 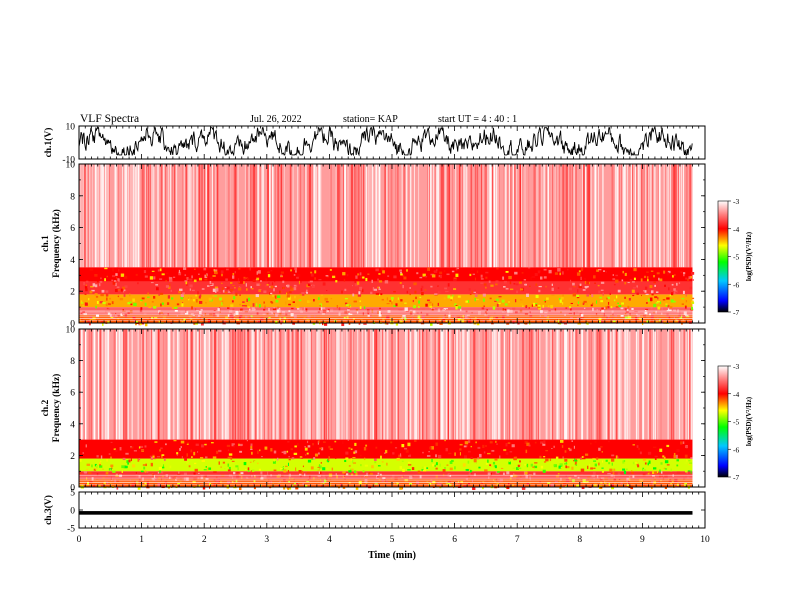 What do you see at coordinates (71, 530) in the screenshot?
I see `y-tick-label: -5` at bounding box center [71, 530].